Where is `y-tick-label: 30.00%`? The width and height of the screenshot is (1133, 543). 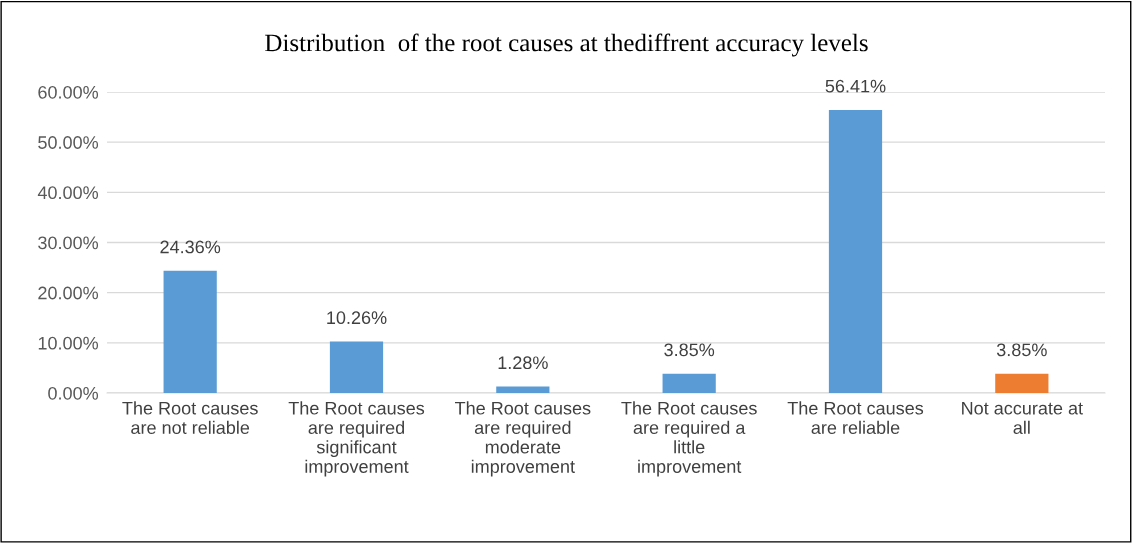 y-tick-label: 30.00% is located at coordinates (68, 243).